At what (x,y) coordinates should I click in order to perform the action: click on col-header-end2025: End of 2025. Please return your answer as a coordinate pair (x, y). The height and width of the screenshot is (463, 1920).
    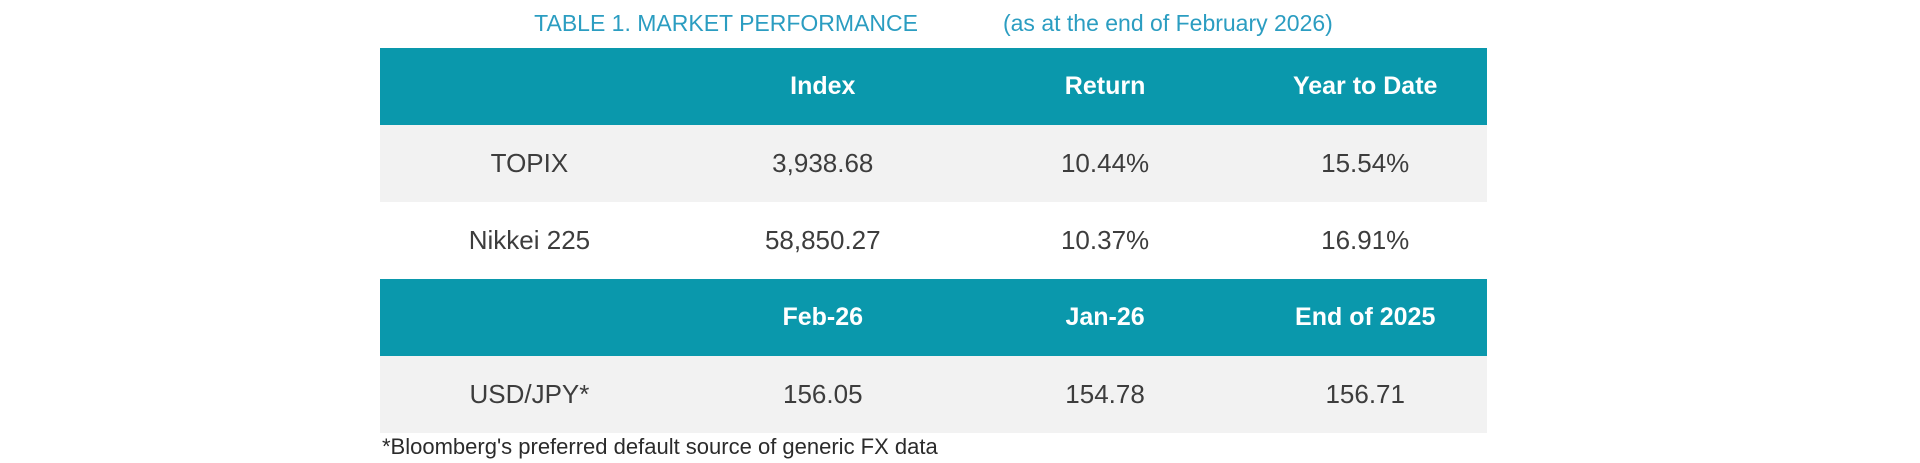
    Looking at the image, I should click on (1365, 317).